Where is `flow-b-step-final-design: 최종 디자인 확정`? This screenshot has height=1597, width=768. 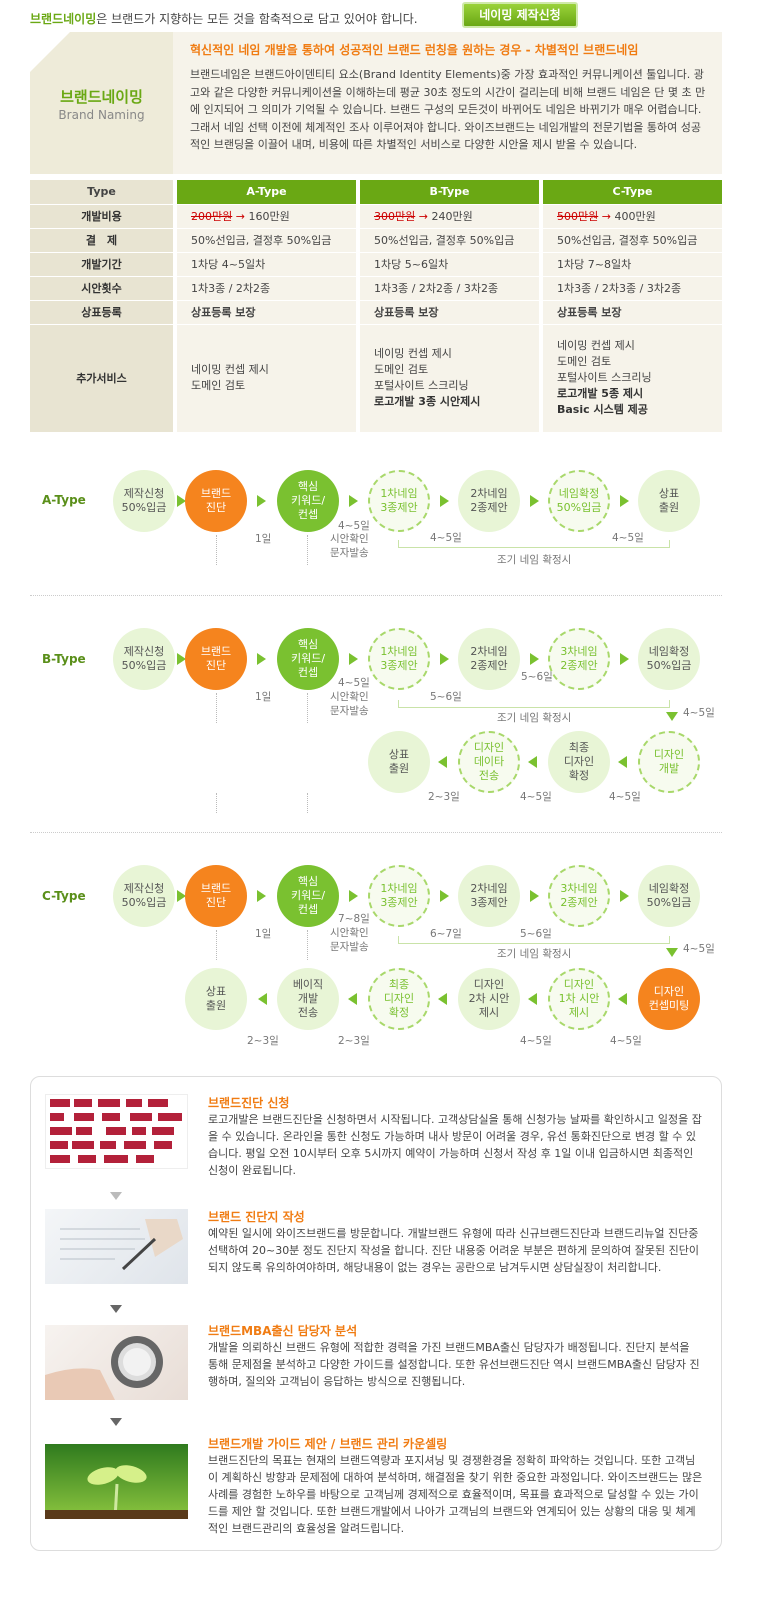 flow-b-step-final-design: 최종 디자인 확정 is located at coordinates (579, 762).